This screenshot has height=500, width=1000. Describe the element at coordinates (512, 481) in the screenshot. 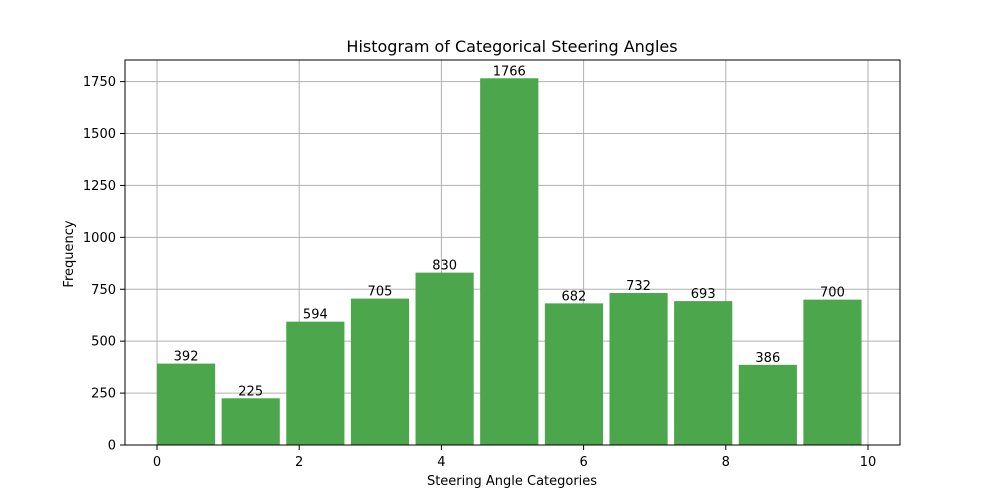

I see `x-axis-label: Steering Angle Categories` at that location.